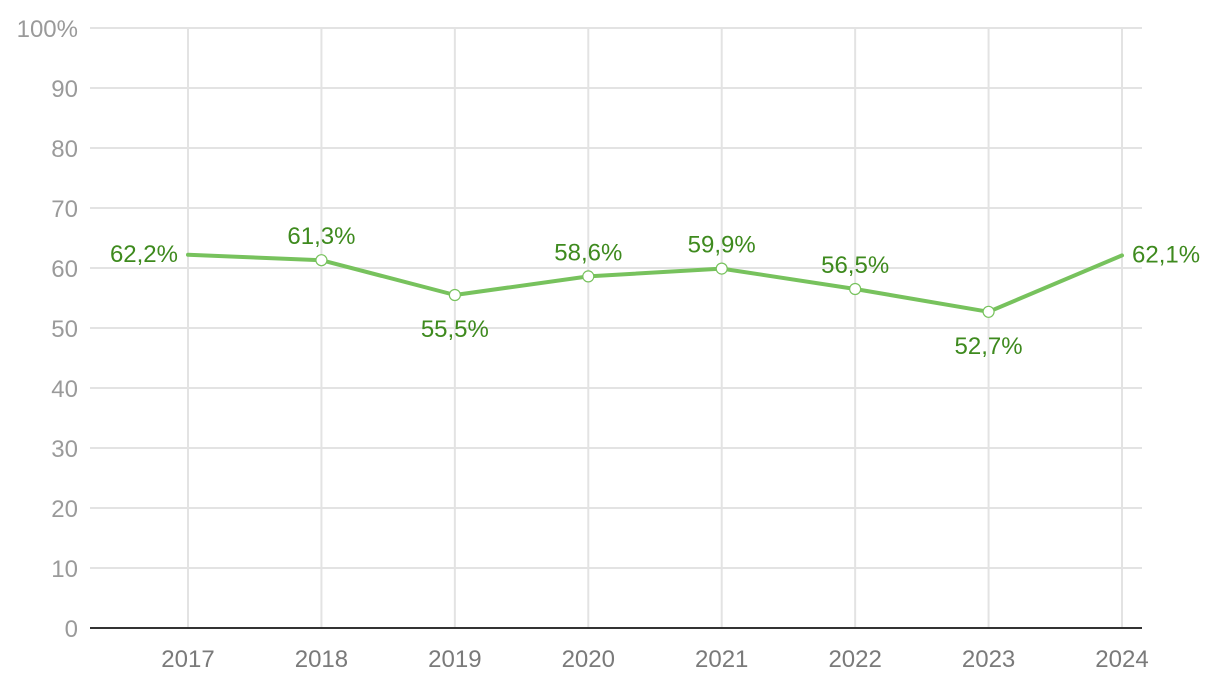 This screenshot has height=692, width=1220. What do you see at coordinates (721, 659) in the screenshot?
I see `x-tick-label: 2021` at bounding box center [721, 659].